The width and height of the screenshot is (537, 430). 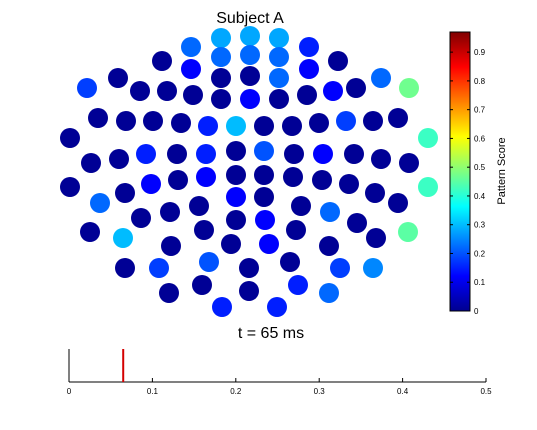 What do you see at coordinates (480, 253) in the screenshot?
I see `colorbar-tick-label: 0.2` at bounding box center [480, 253].